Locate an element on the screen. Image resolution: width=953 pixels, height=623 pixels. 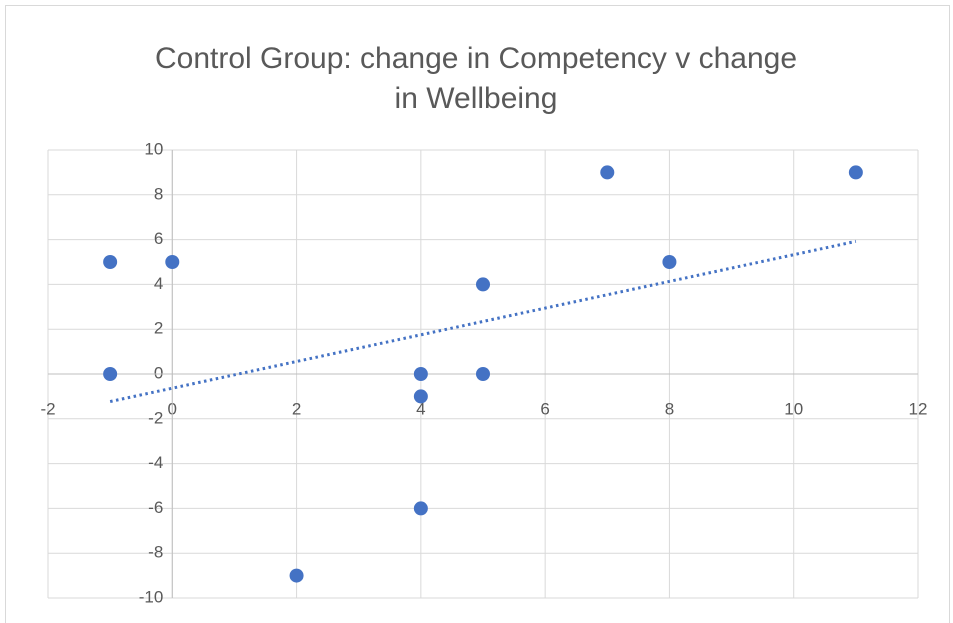
y-tick-label: -8 is located at coordinates (155, 552).